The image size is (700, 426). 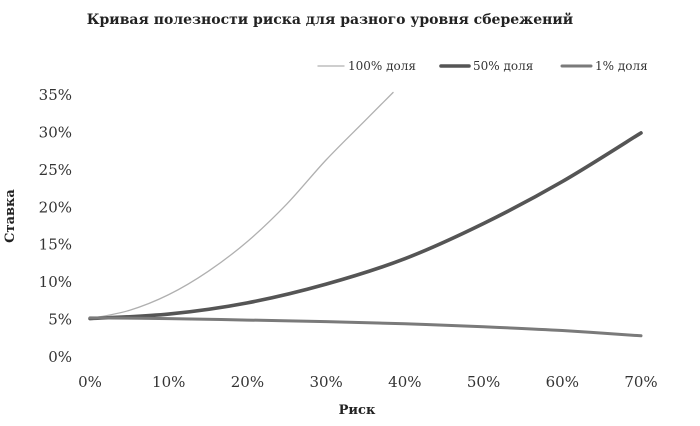 I want to click on y-axis-ticks: 0% 5% 10% 15% 20% 25% 30% 35%, so click(x=55, y=226).